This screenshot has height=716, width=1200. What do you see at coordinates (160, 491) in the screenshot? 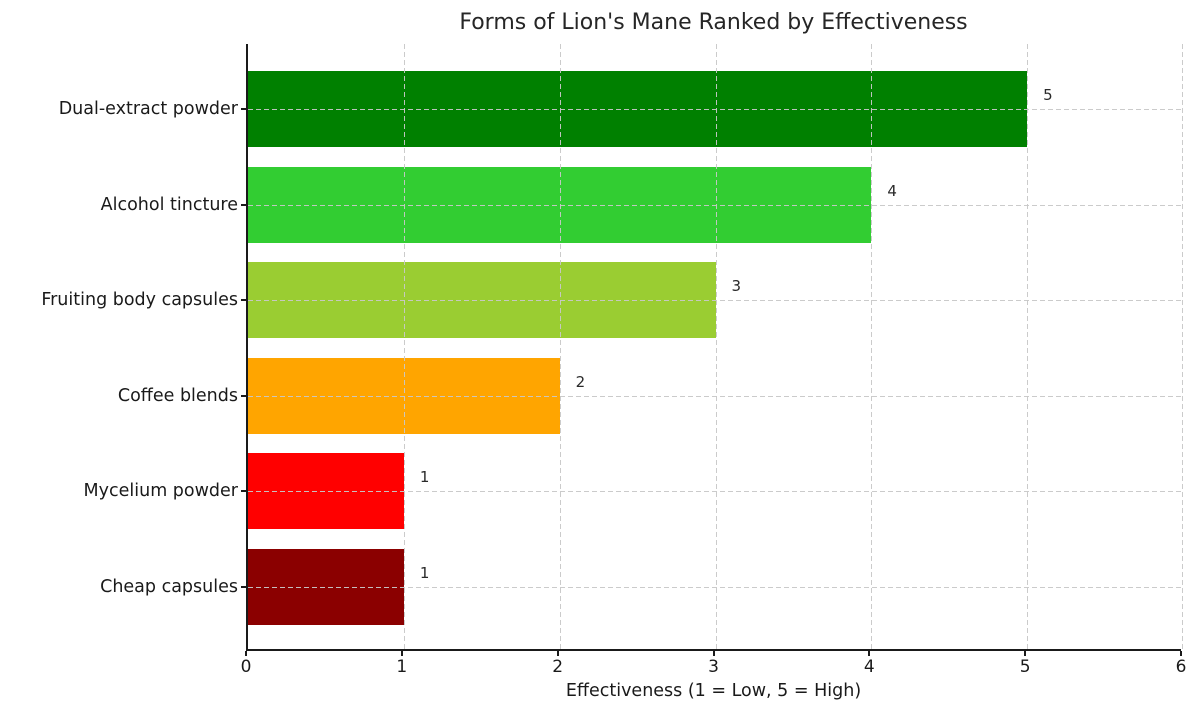
I see `y-tick-label: Mycelium powder` at bounding box center [160, 491].